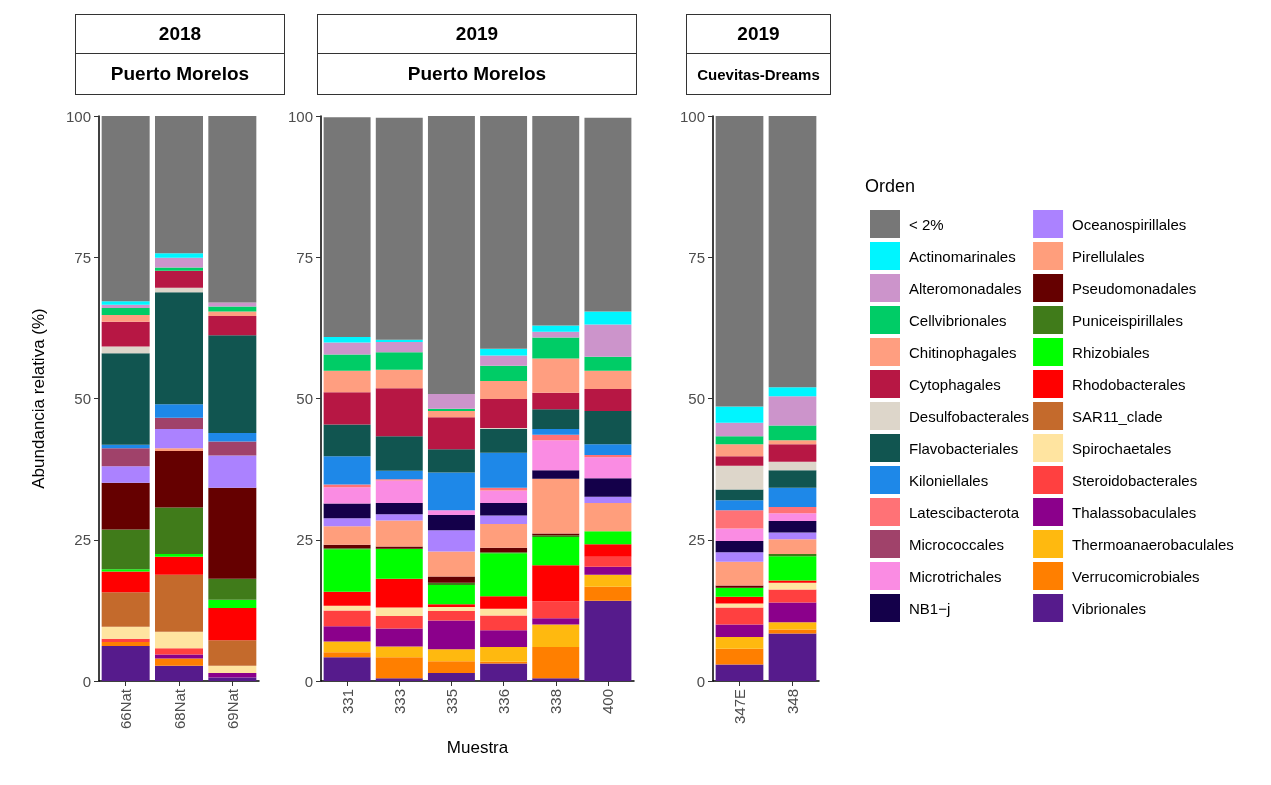  Describe the element at coordinates (930, 608) in the screenshot. I see `legend-label: NB1−j` at that location.